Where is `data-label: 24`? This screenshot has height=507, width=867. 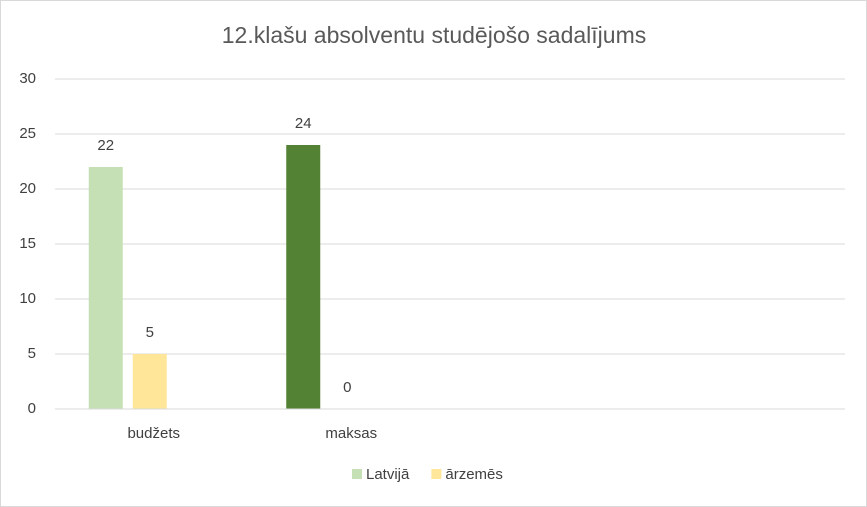 data-label: 24 is located at coordinates (303, 123).